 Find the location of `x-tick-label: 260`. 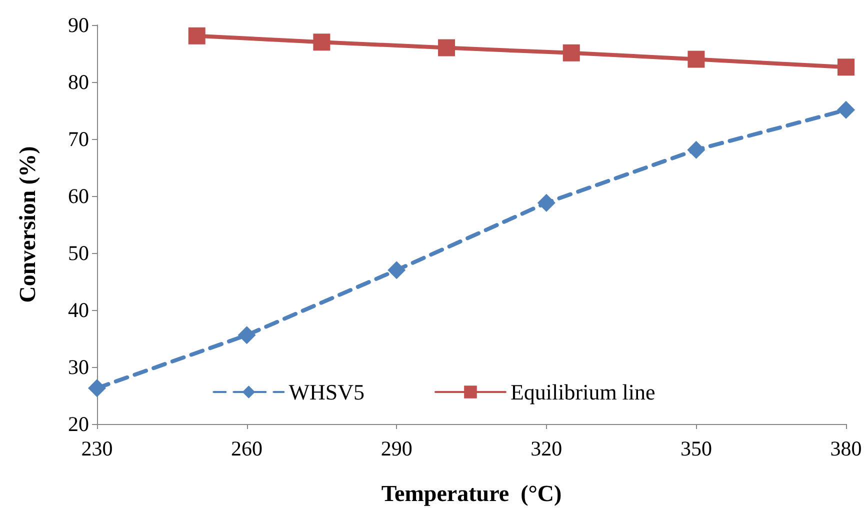

x-tick-label: 260 is located at coordinates (247, 448).